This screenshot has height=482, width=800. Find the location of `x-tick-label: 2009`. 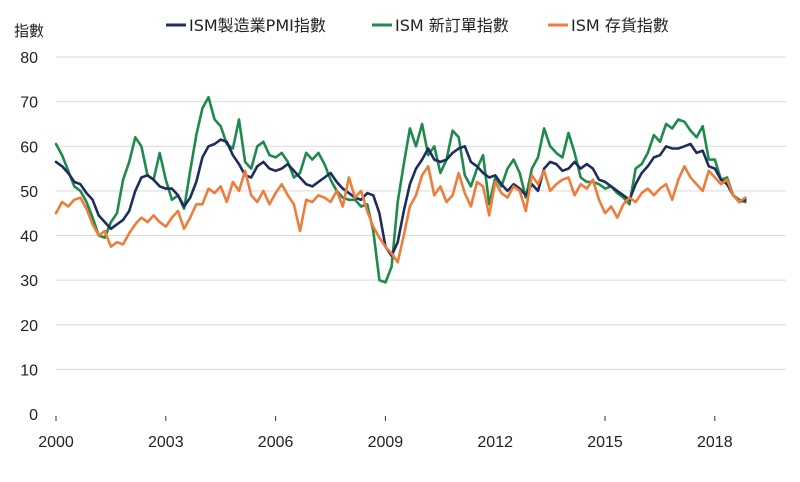

x-tick-label: 2009 is located at coordinates (386, 442).